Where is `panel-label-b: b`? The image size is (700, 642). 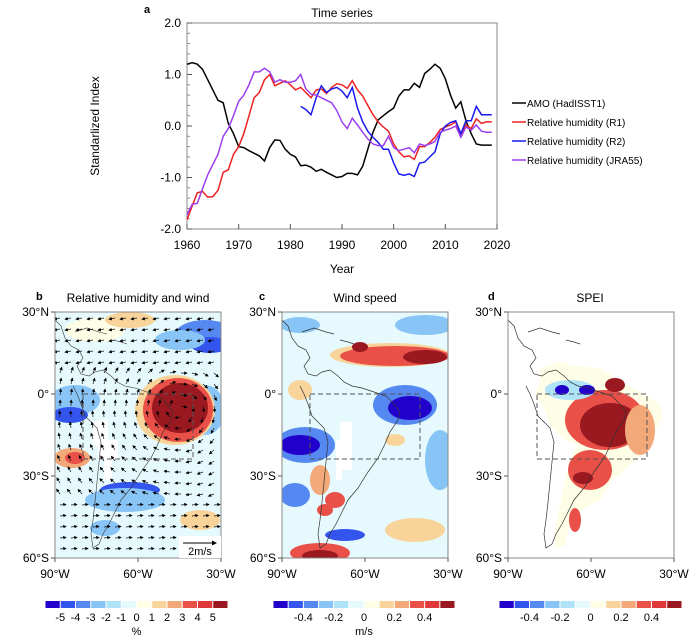
panel-label-b: b is located at coordinates (39, 297).